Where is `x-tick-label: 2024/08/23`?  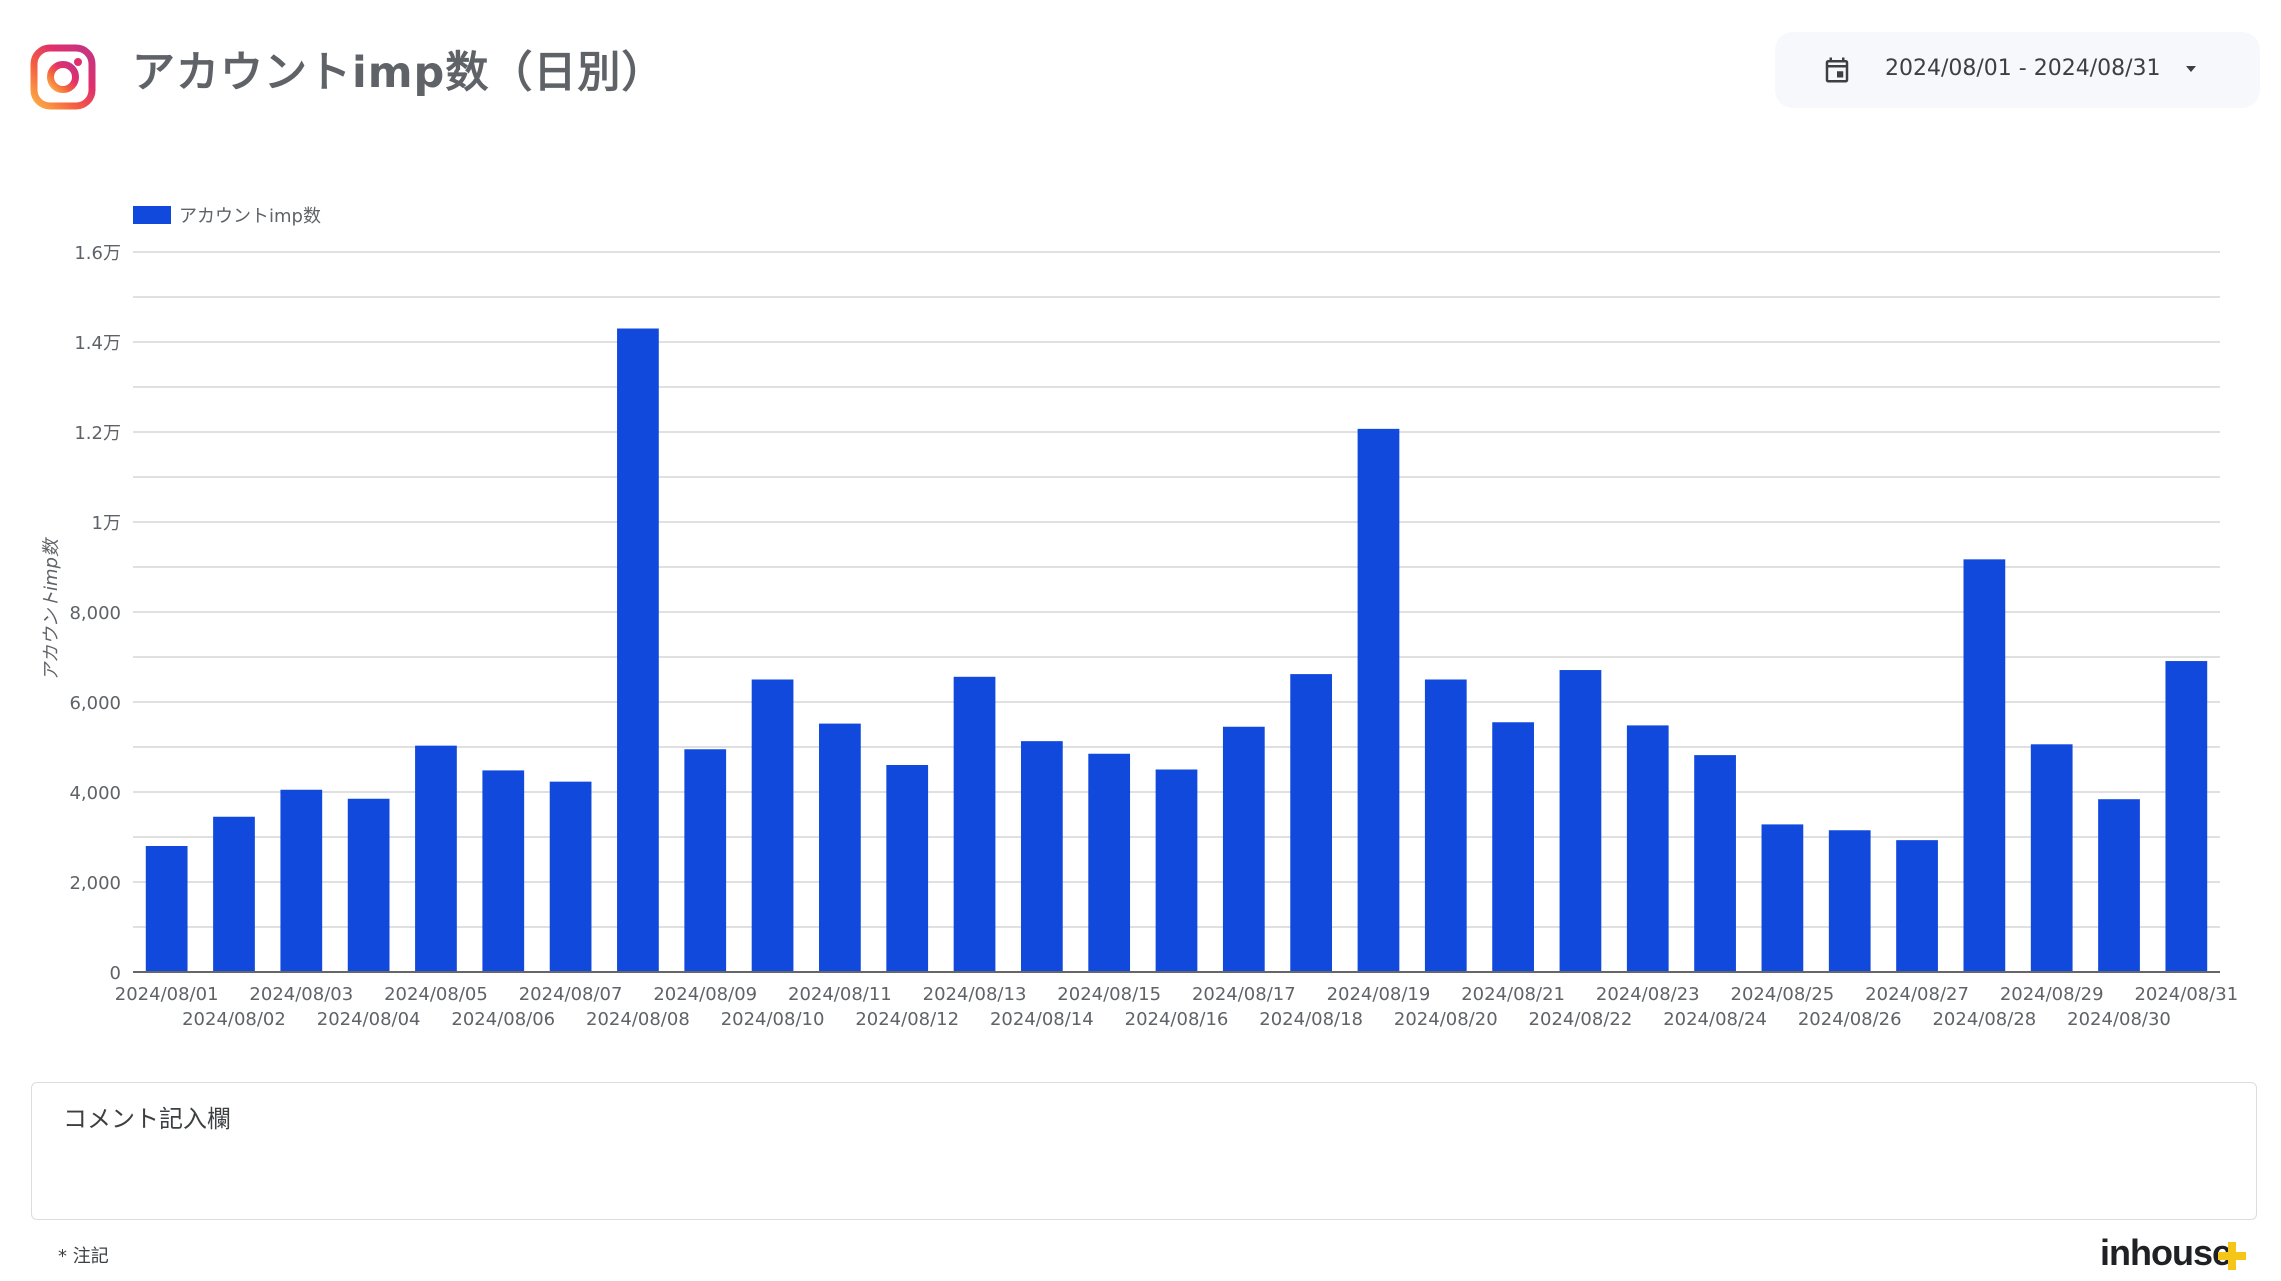
x-tick-label: 2024/08/23 is located at coordinates (1648, 994).